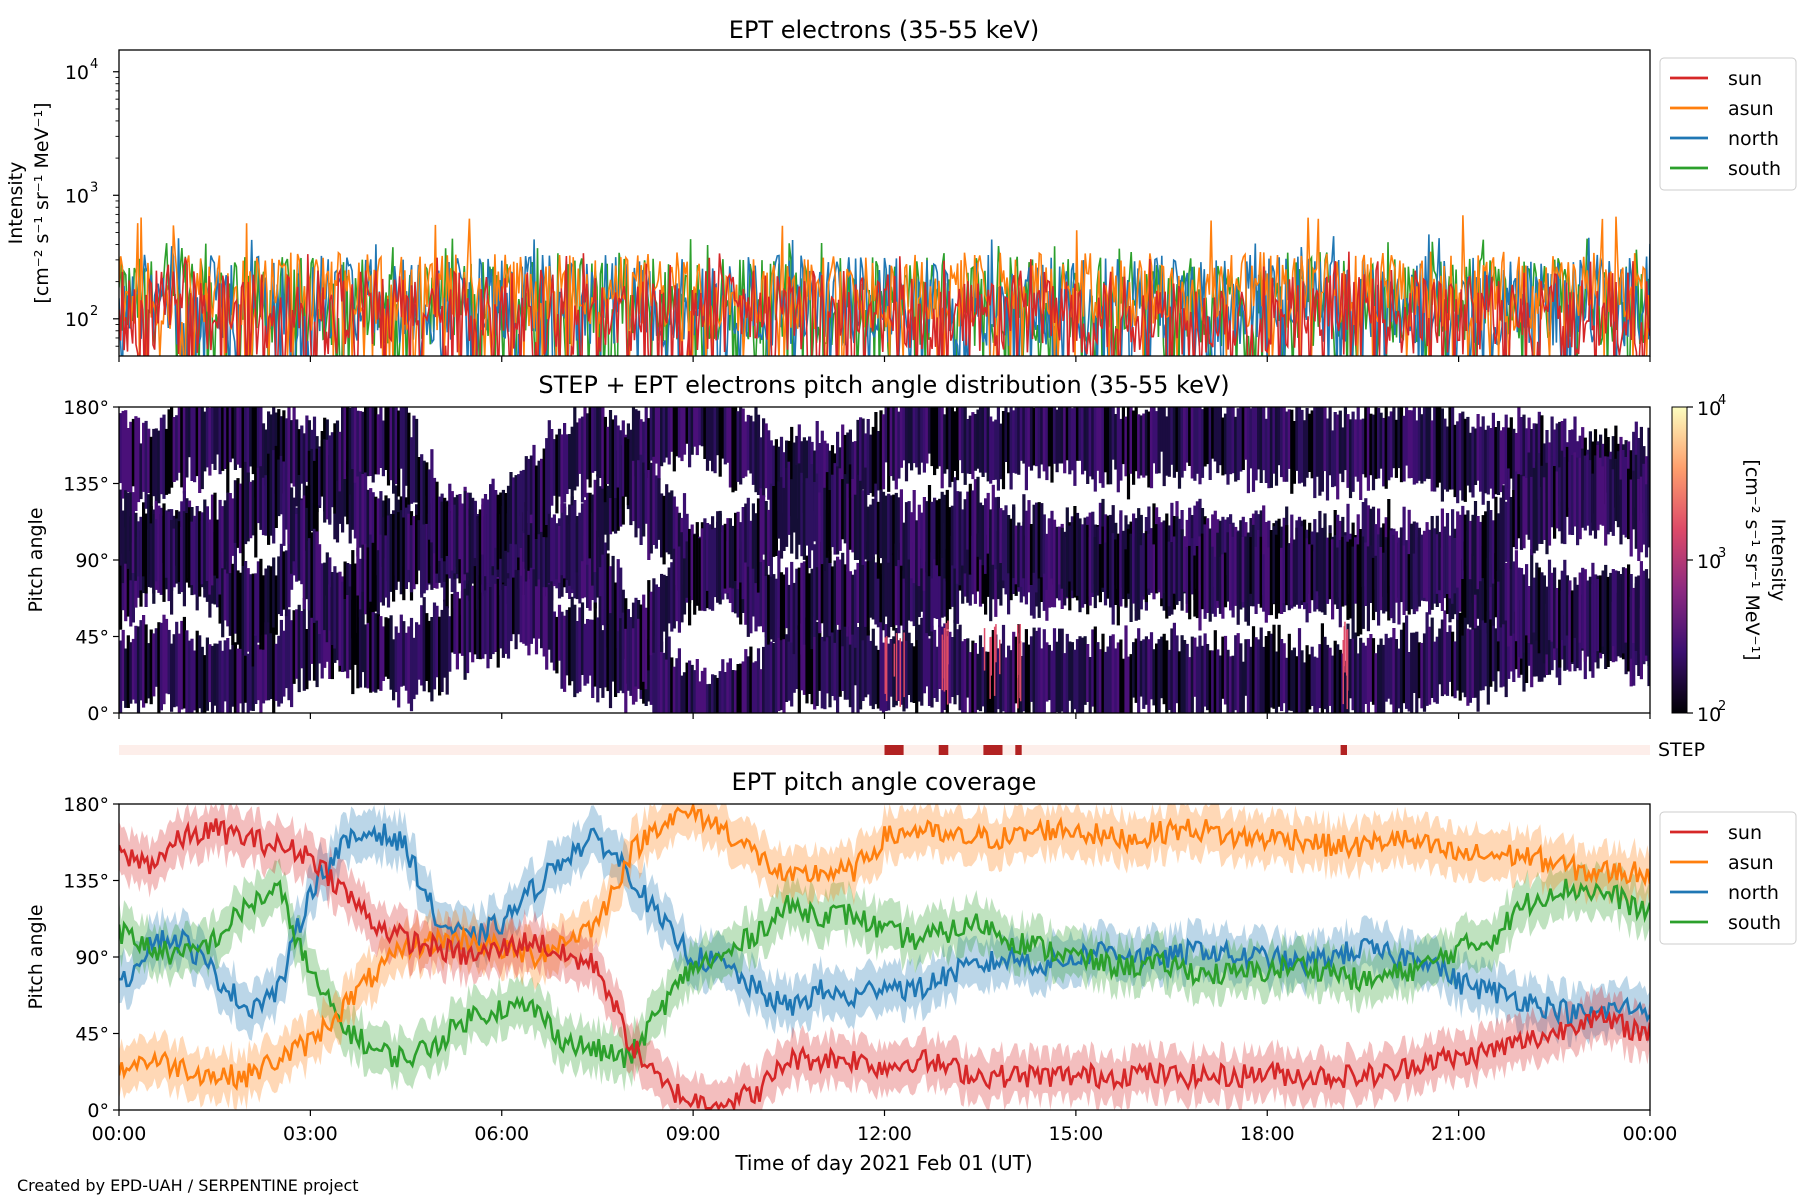 This screenshot has height=1200, width=1800. Describe the element at coordinates (1753, 139) in the screenshot. I see `legend-label-north: north` at that location.